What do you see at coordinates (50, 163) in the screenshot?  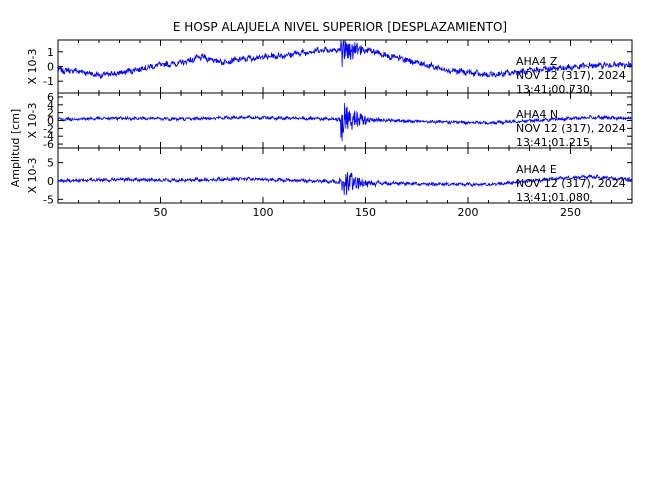 I see `y-tick-label: 5` at bounding box center [50, 163].